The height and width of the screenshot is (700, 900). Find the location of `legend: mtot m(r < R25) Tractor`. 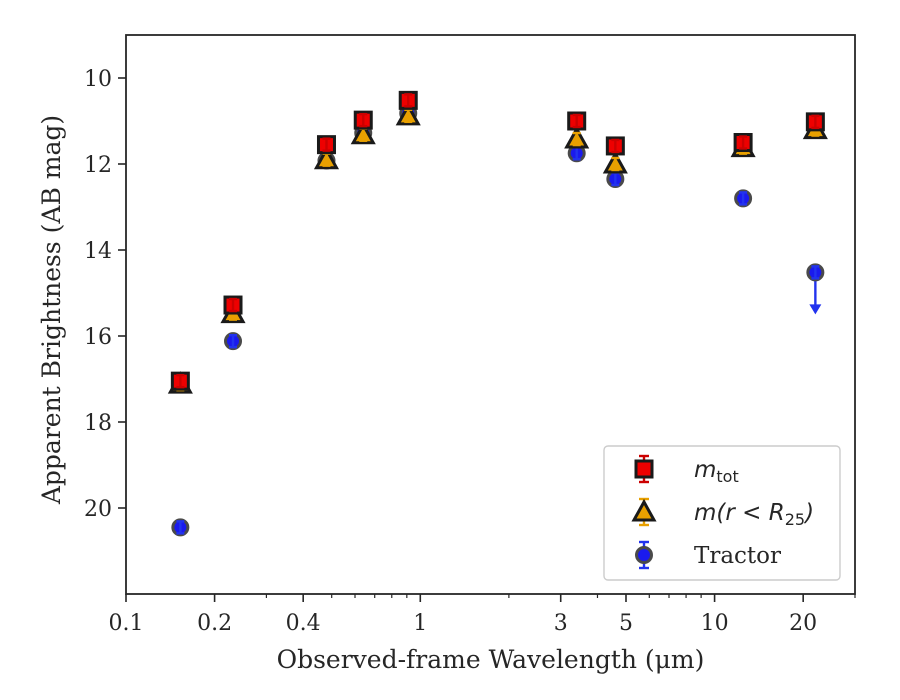

legend: mtot m(r < R25) Tractor is located at coordinates (722, 513).